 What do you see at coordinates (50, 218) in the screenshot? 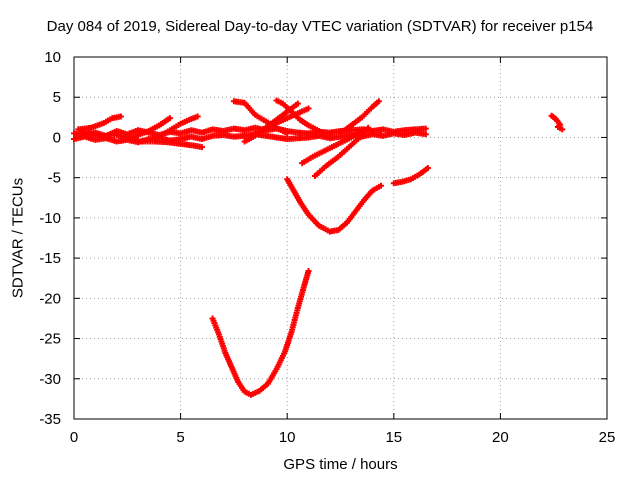
I see `y-tick-label: -10` at bounding box center [50, 218].